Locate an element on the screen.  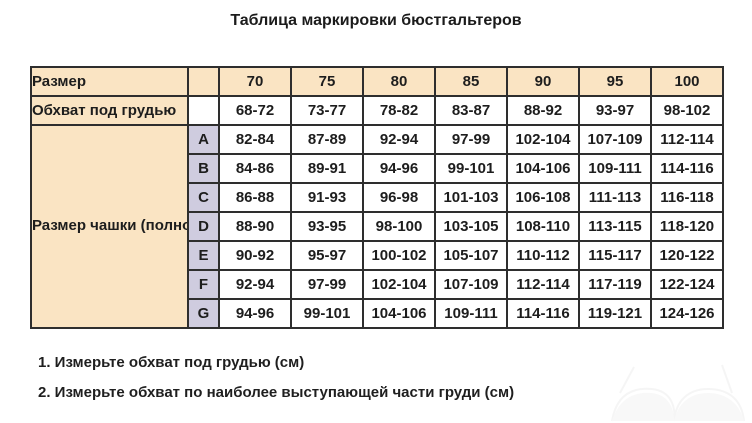
bust-value: 89-91 is located at coordinates (327, 168).